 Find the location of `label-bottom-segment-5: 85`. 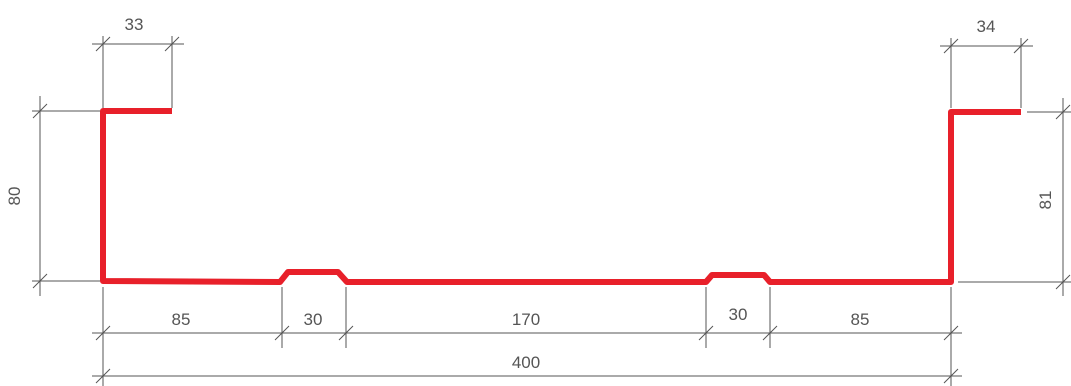

label-bottom-segment-5: 85 is located at coordinates (860, 319).